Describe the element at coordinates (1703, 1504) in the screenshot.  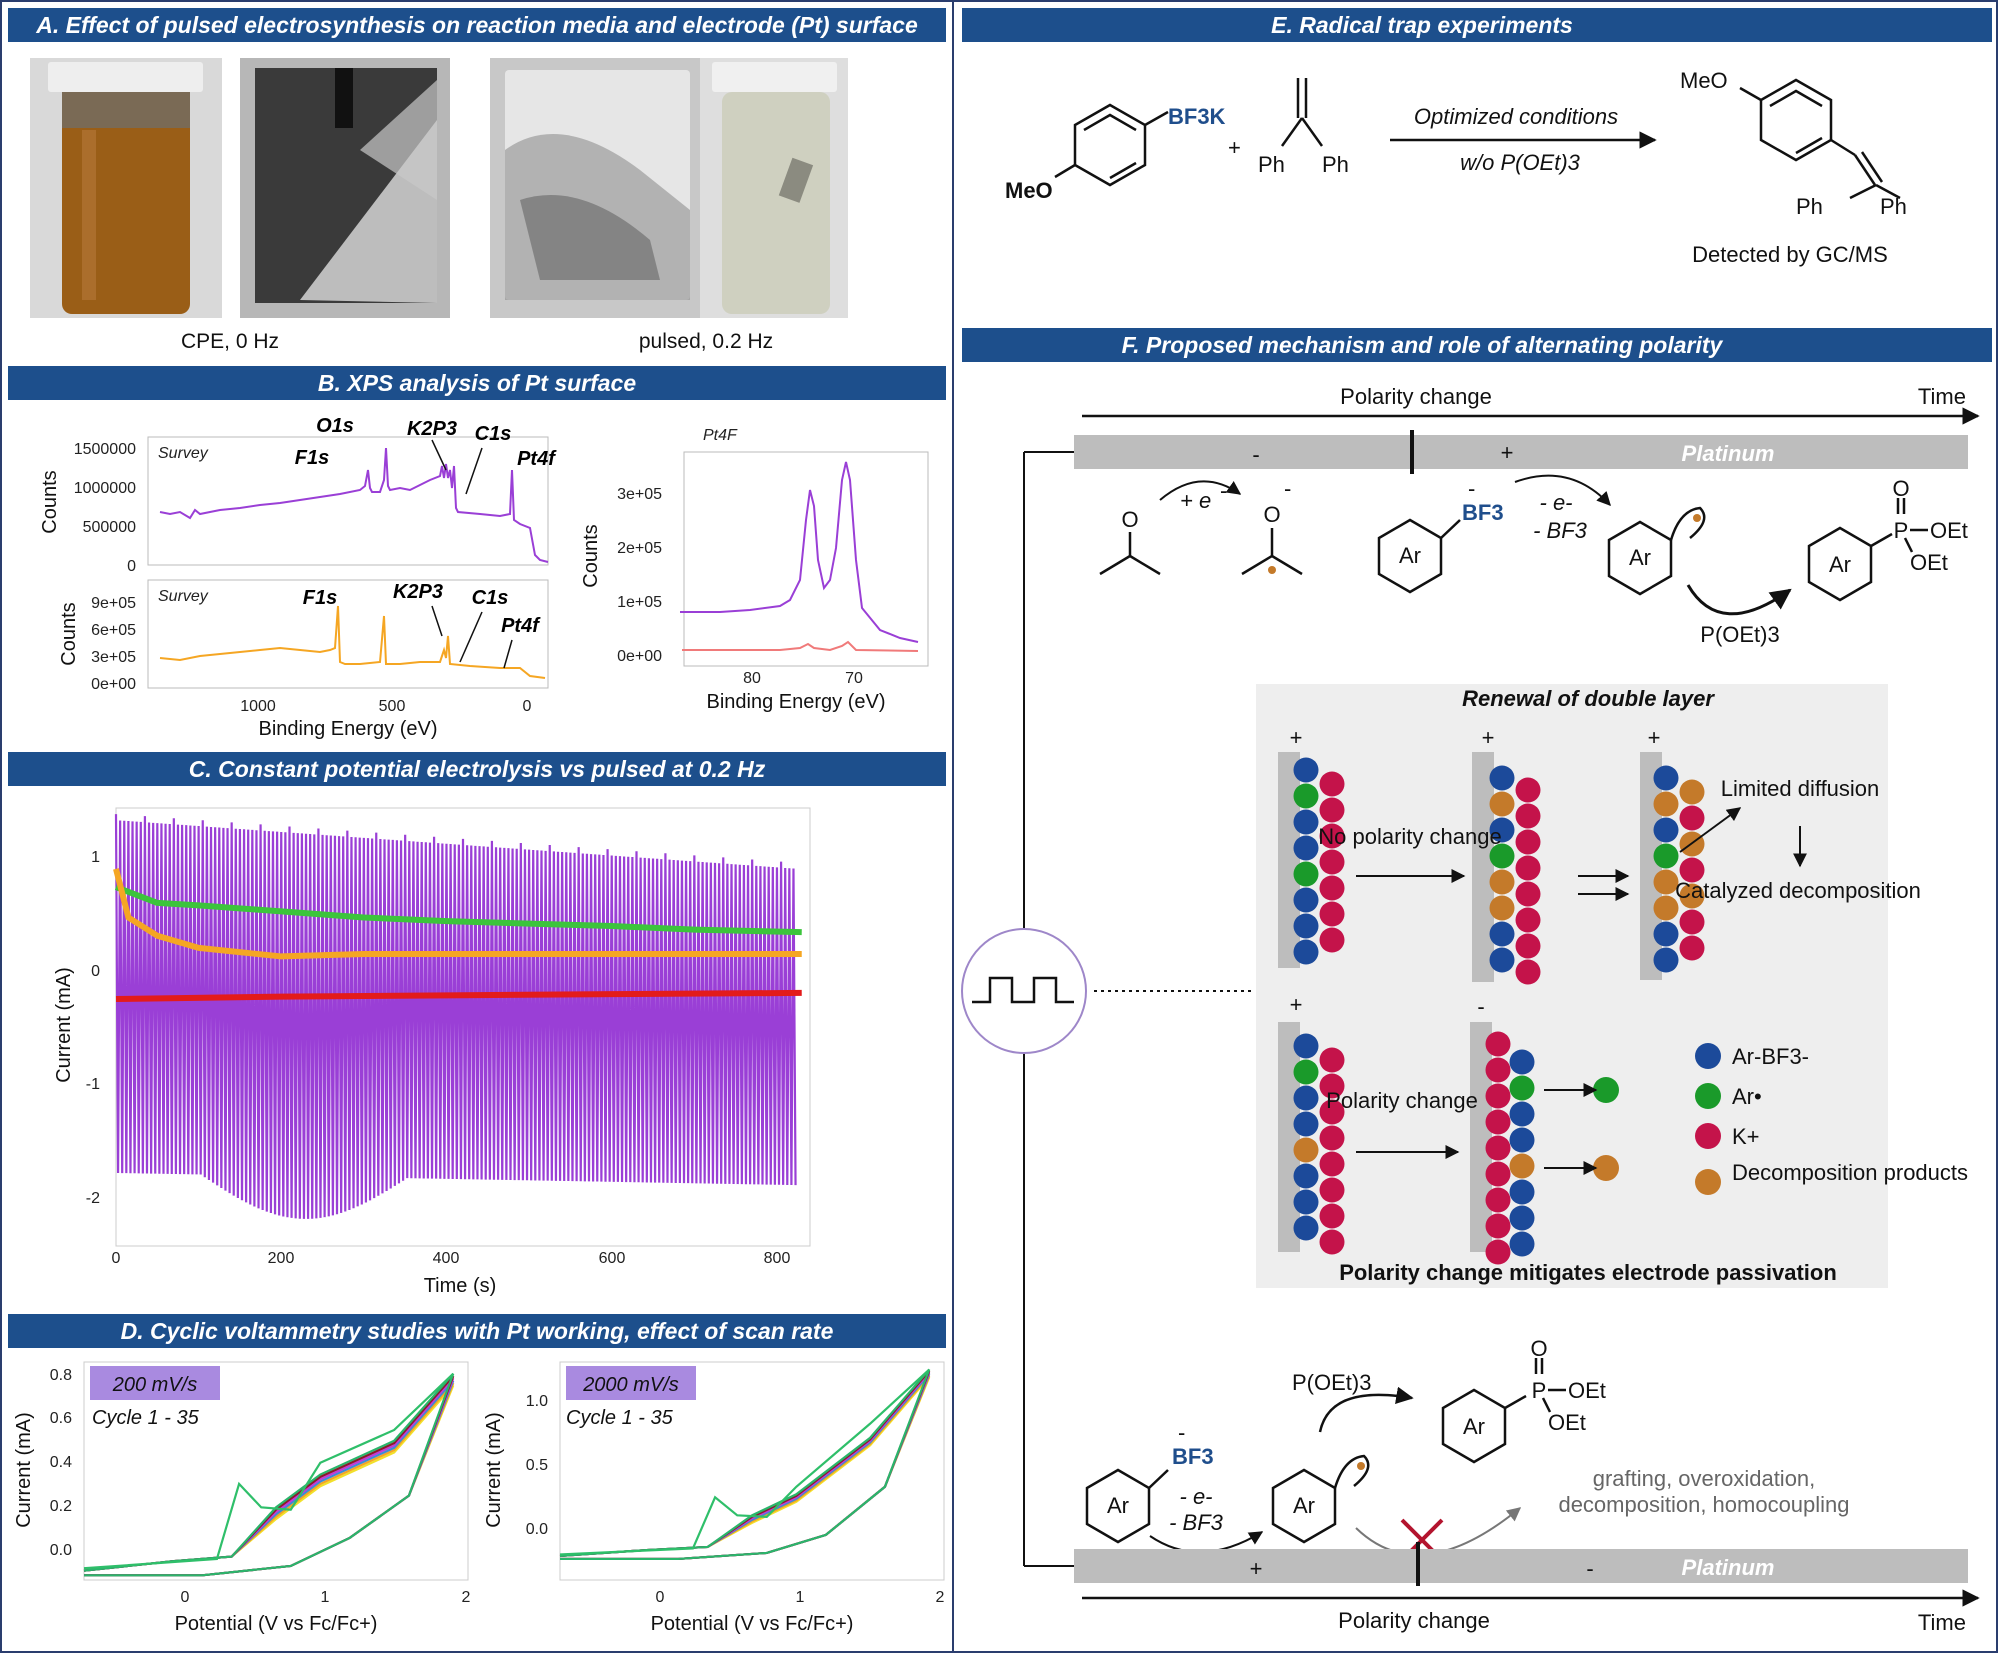
I see `side-reactions-2: decomposition, homocoupling` at that location.